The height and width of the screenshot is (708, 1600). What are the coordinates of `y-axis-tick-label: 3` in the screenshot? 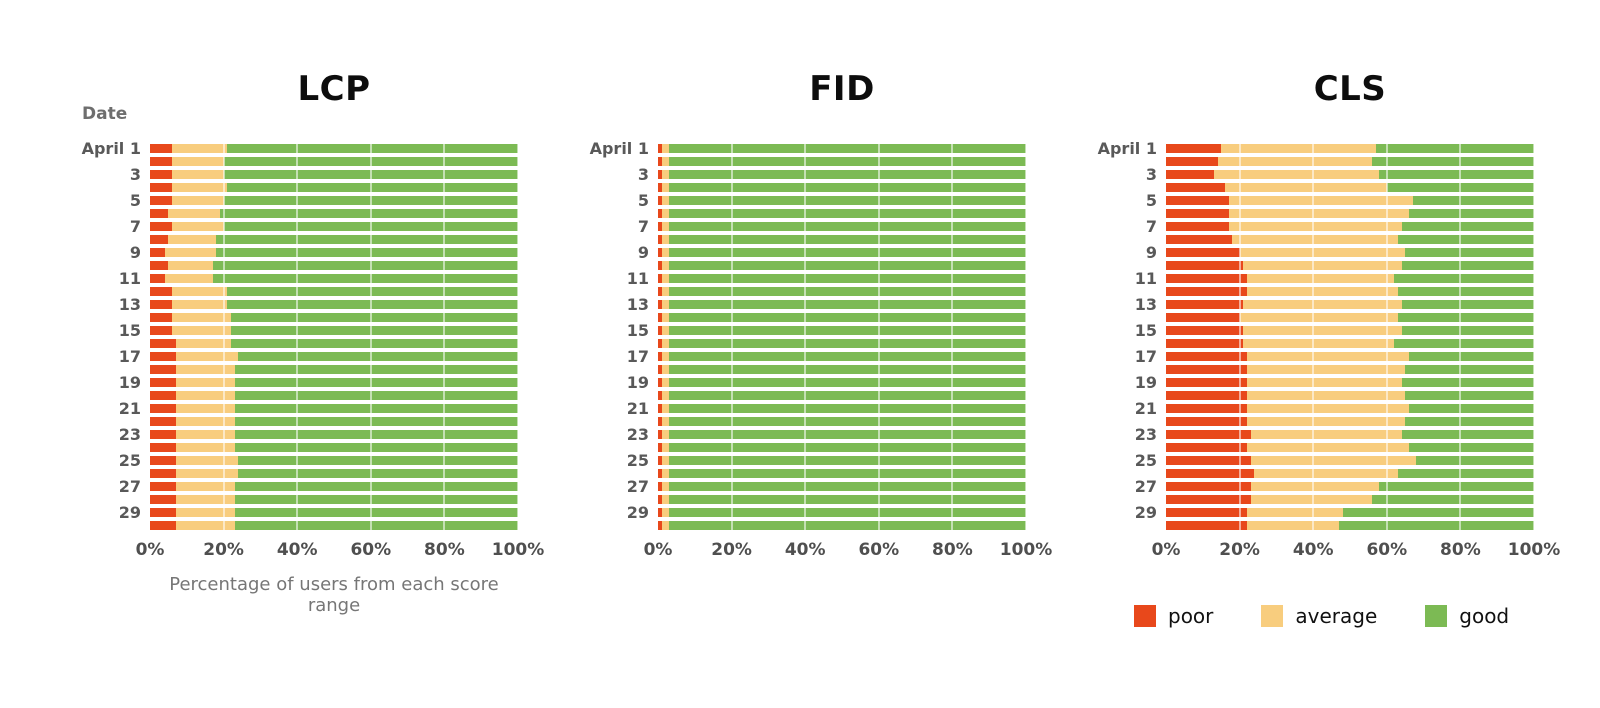 It's located at (135, 174).